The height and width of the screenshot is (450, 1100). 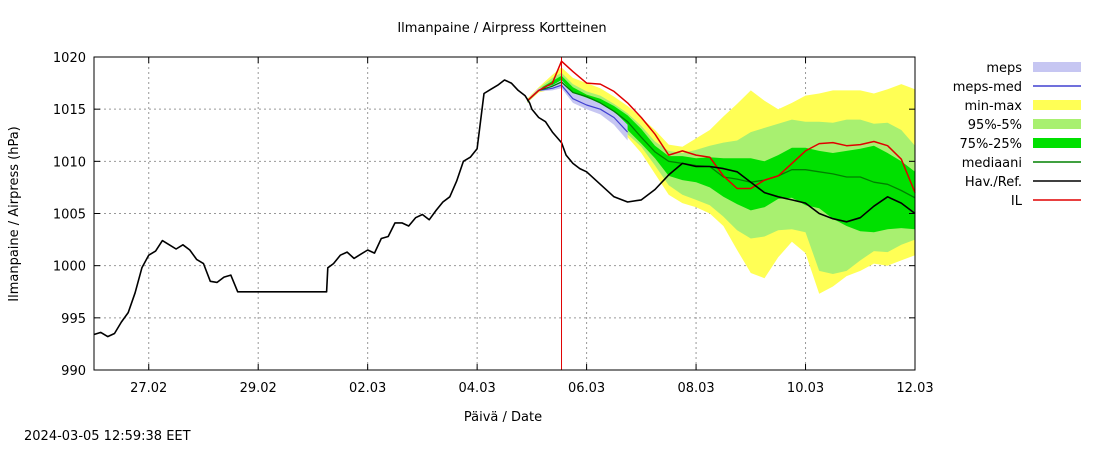 I want to click on legend-swatch-min-max, so click(x=1057, y=105).